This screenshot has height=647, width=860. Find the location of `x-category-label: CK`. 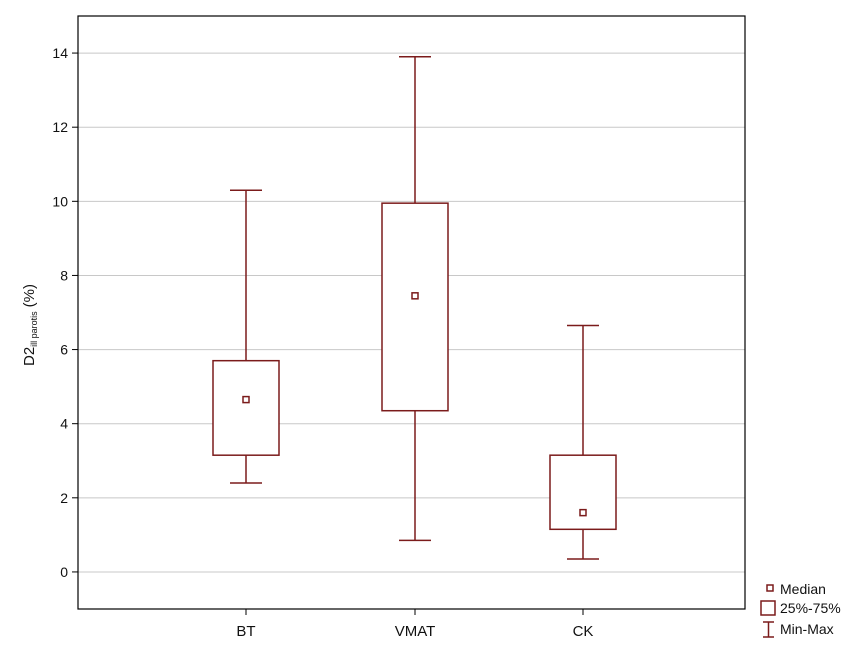

x-category-label: CK is located at coordinates (583, 631).